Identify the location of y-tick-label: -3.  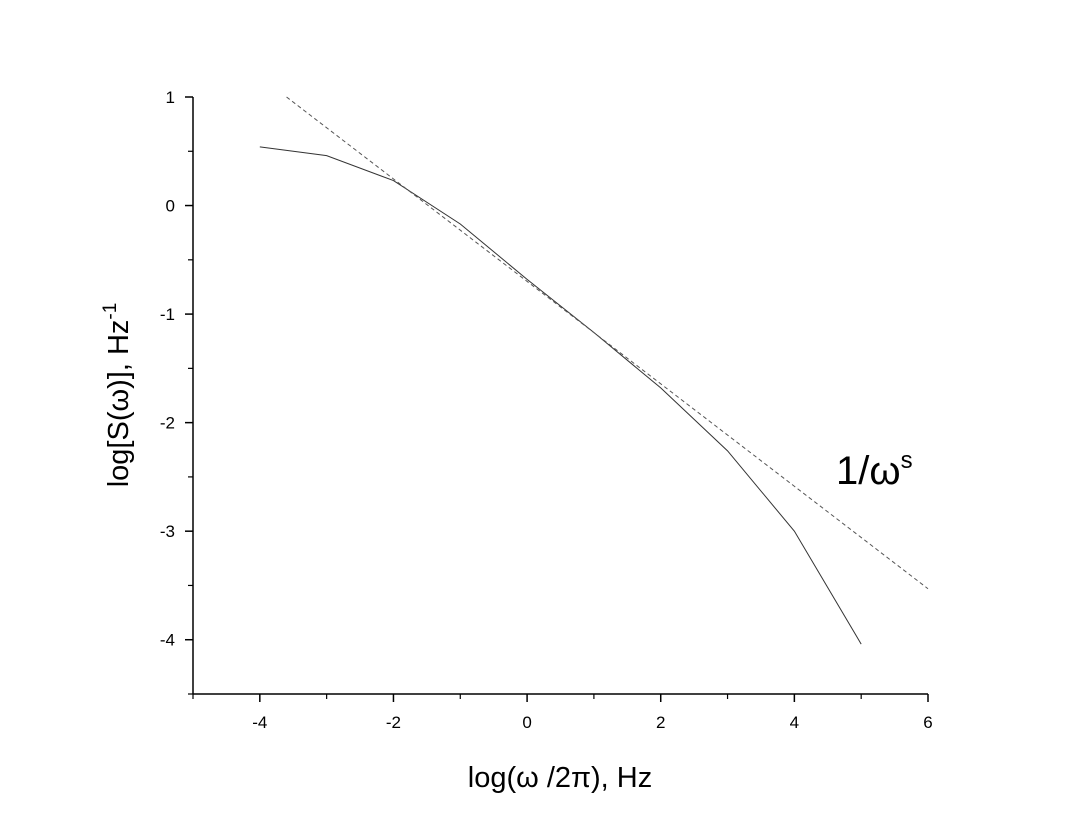
(167, 531).